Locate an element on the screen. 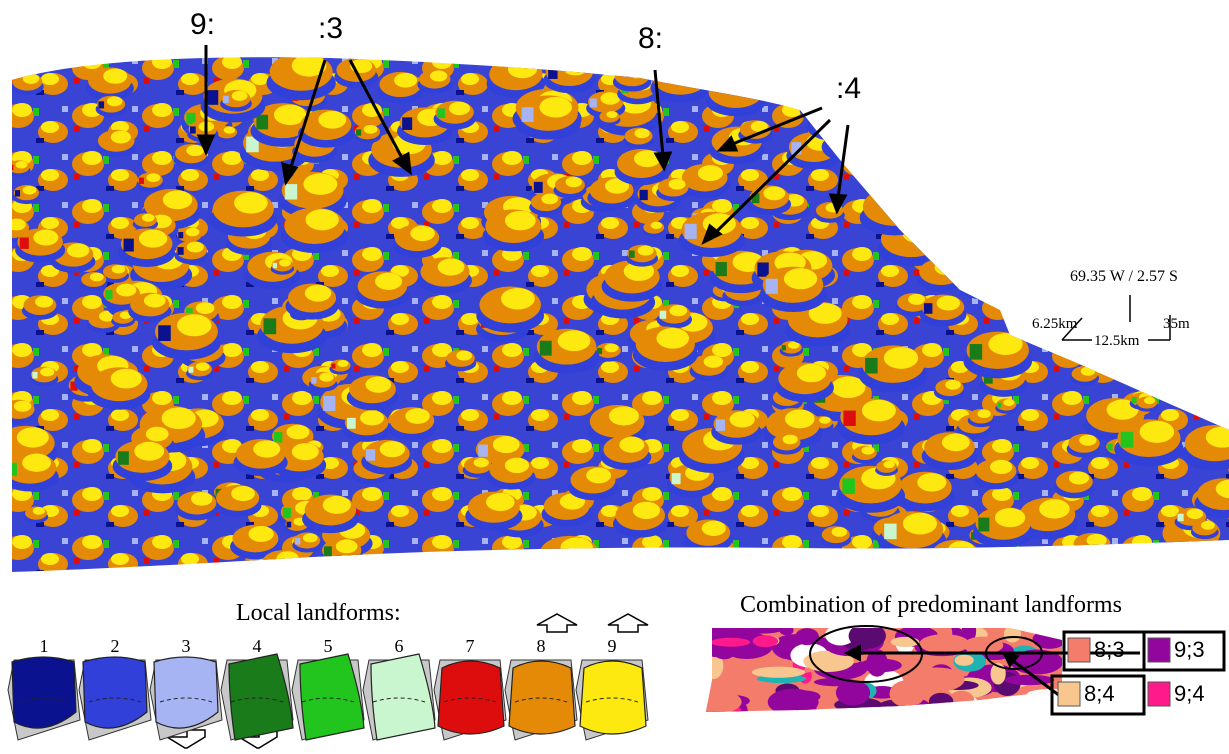 The width and height of the screenshot is (1229, 754). landform-legend-shapes is located at coordinates (328, 697).